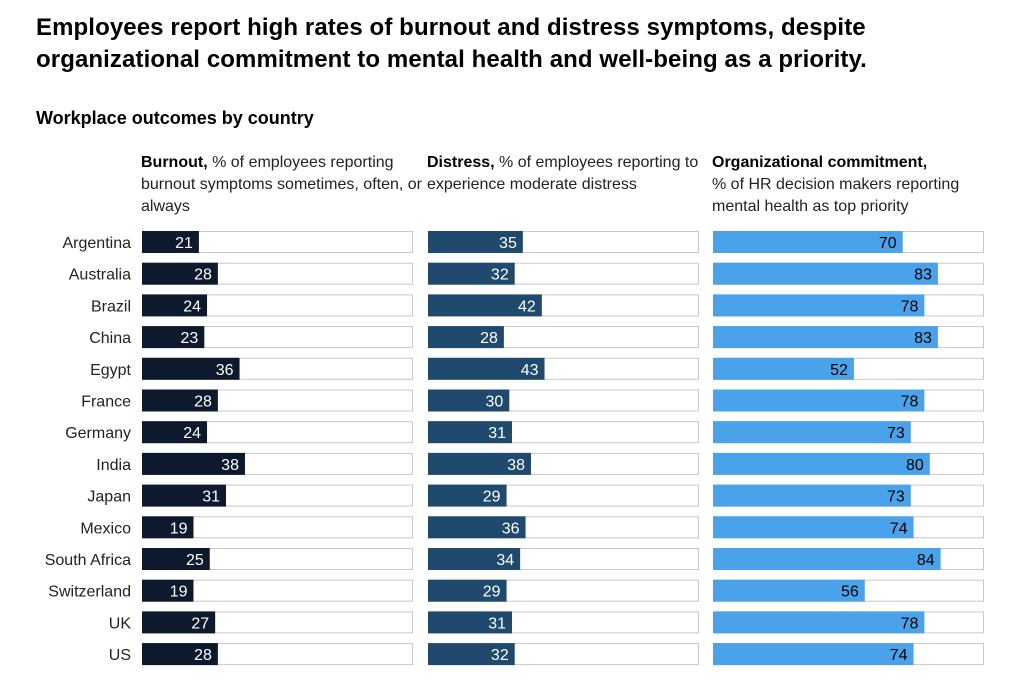  Describe the element at coordinates (896, 433) in the screenshot. I see `organizational-commitment-value-germany: 73` at that location.